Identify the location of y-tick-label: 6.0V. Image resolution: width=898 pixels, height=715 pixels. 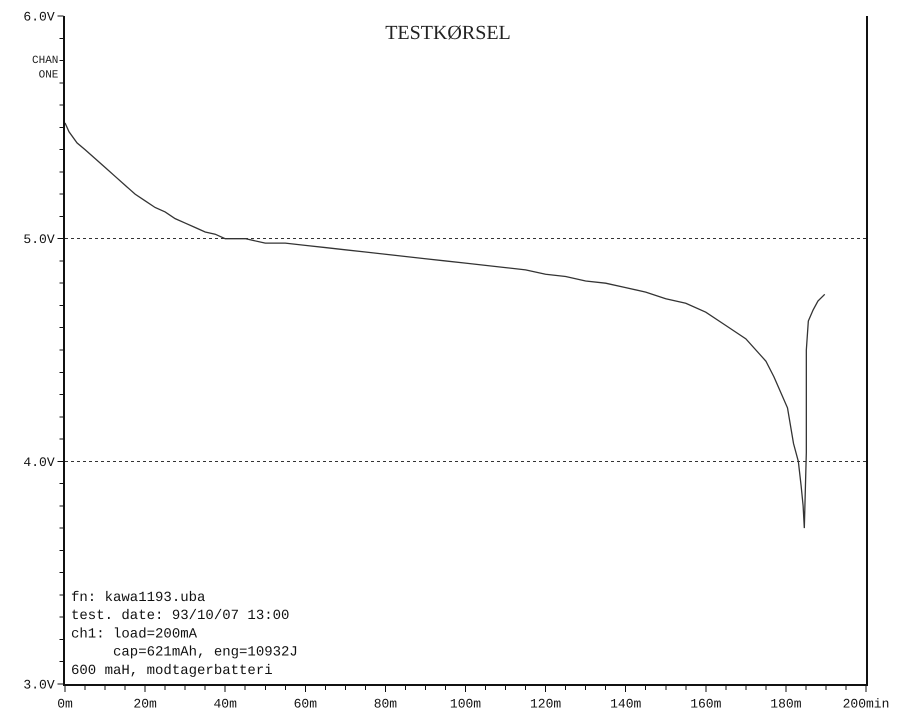
(39, 17).